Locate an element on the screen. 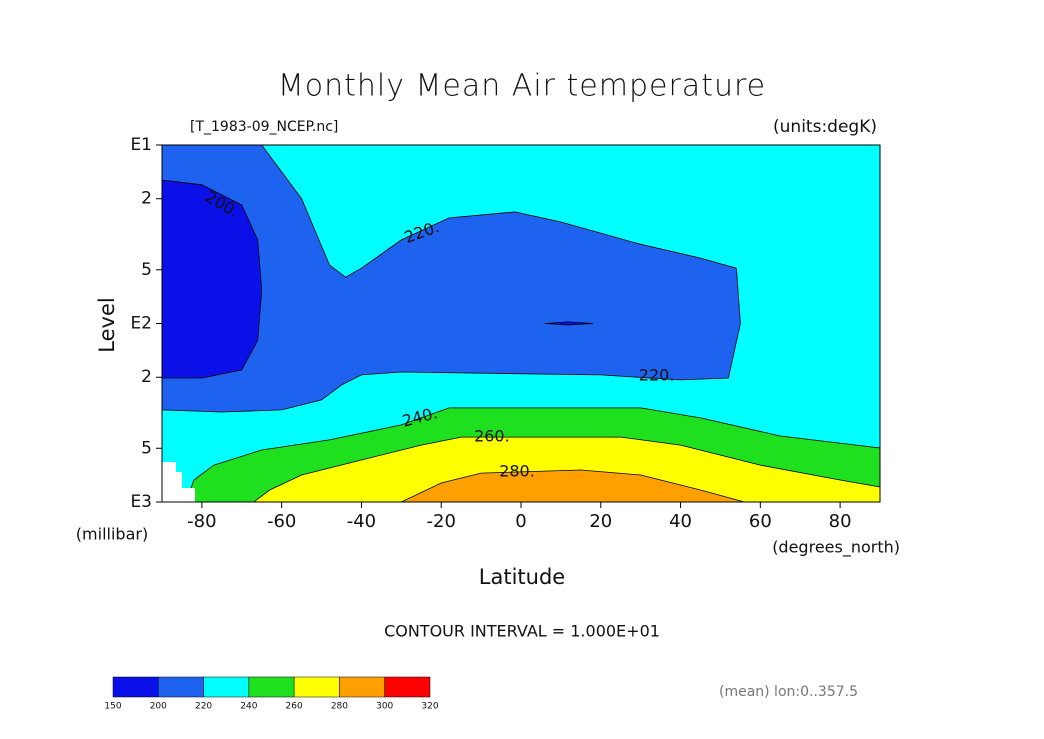  x-tick-label: -40 is located at coordinates (361, 521).